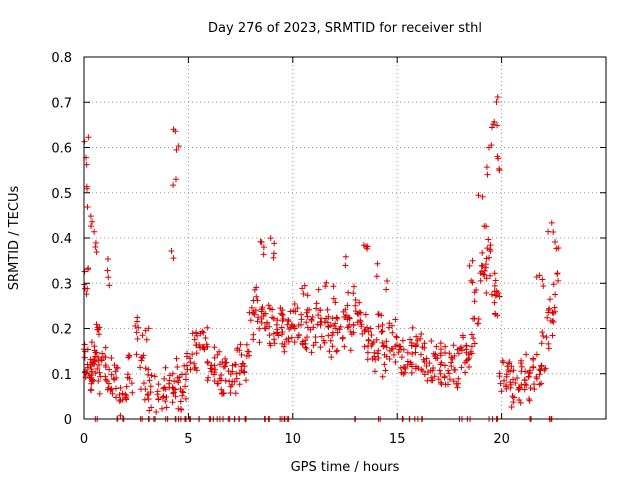 This screenshot has height=480, width=640. Describe the element at coordinates (61, 239) in the screenshot. I see `y-tick-label: 0.4` at that location.